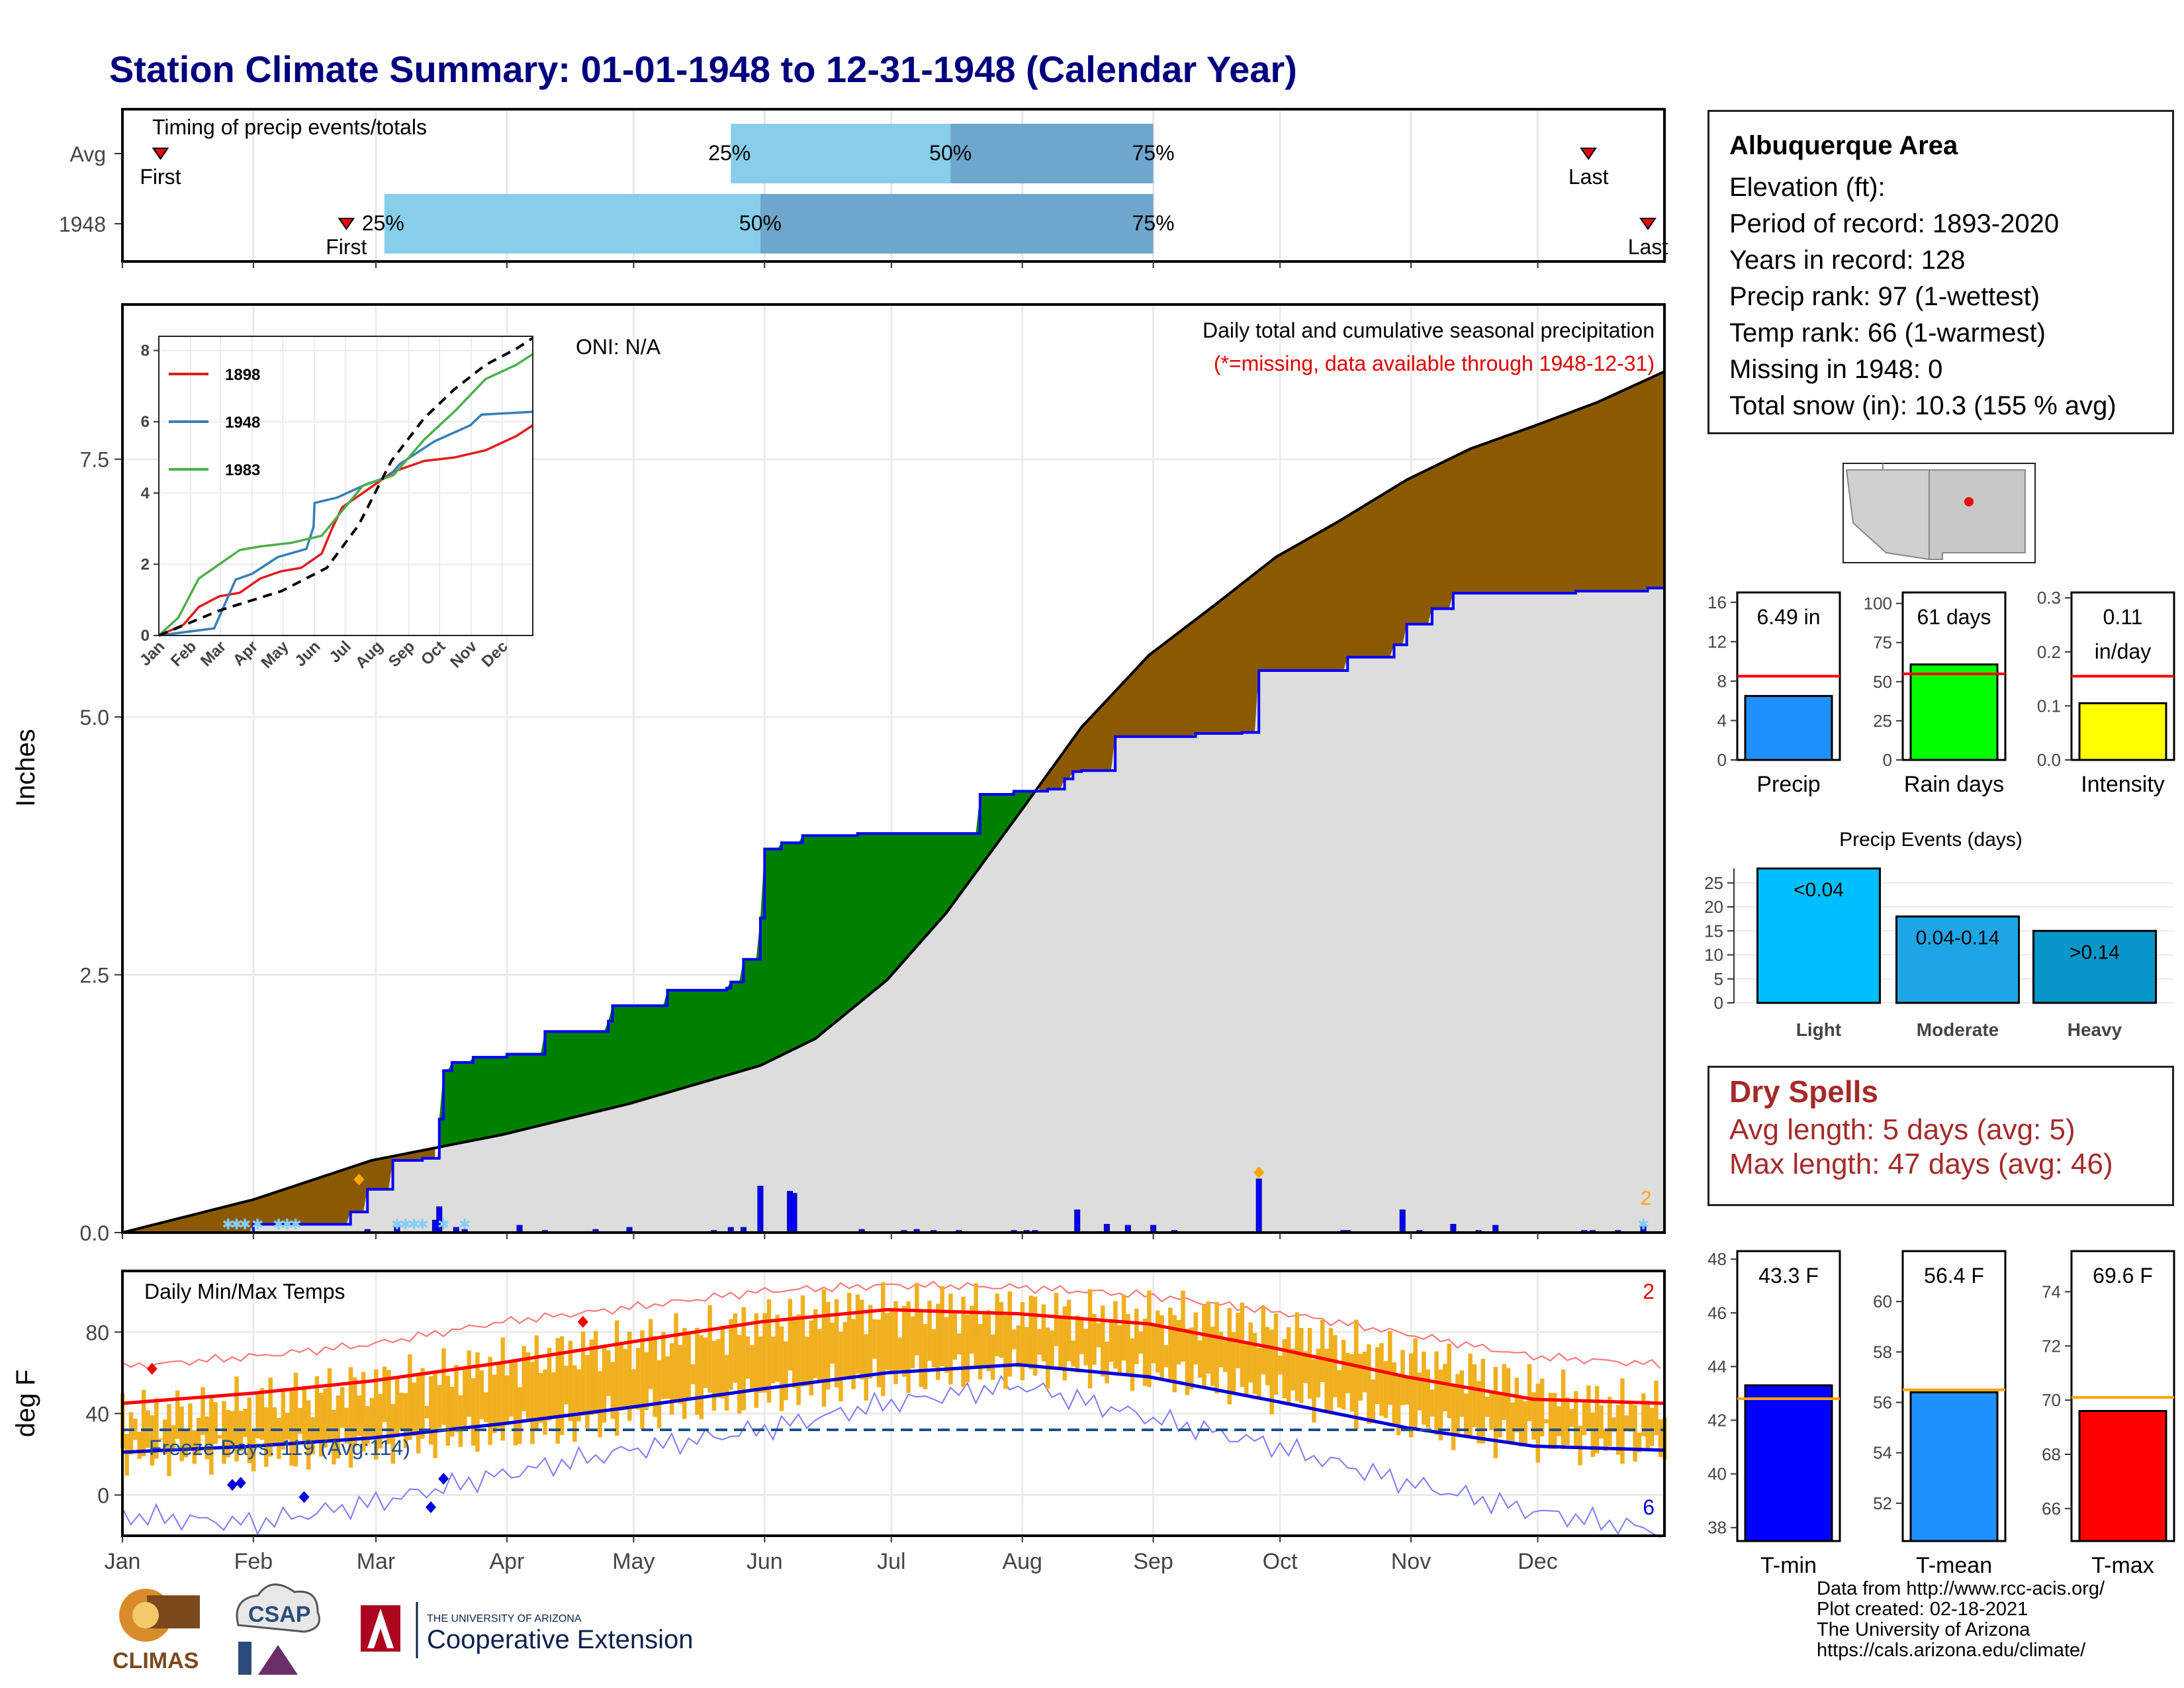  What do you see at coordinates (1954, 712) in the screenshot?
I see `precip-summary-1-value-bar` at bounding box center [1954, 712].